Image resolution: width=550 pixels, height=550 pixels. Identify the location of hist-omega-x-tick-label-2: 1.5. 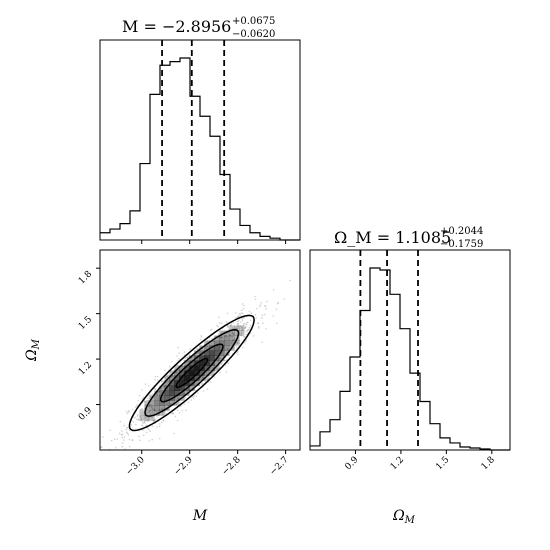
(442, 463).